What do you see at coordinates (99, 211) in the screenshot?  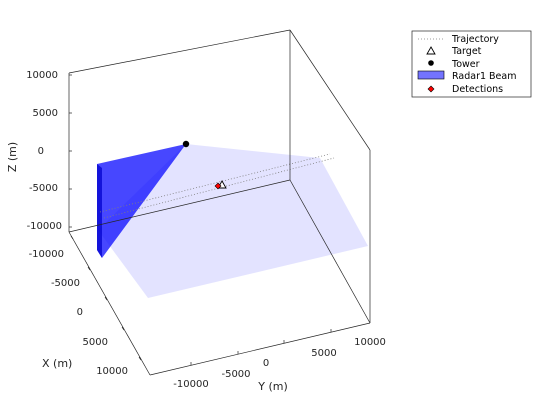 I see `radar-beam-edge` at bounding box center [99, 211].